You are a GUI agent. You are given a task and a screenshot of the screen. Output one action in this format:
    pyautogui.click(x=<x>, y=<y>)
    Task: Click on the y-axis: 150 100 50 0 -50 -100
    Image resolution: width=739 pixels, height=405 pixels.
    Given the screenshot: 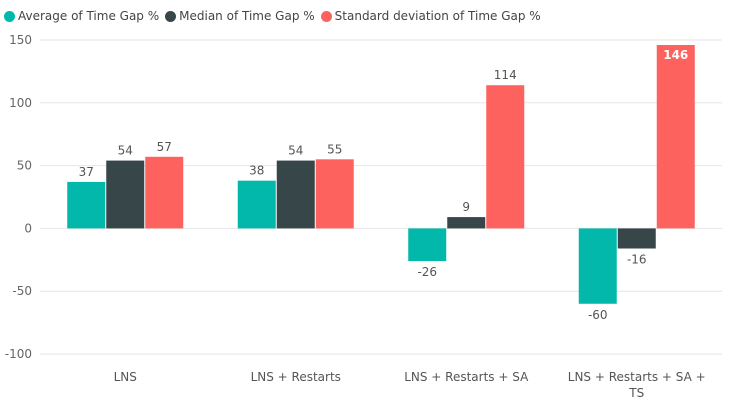 What is the action you would take?
    pyautogui.click(x=18, y=197)
    